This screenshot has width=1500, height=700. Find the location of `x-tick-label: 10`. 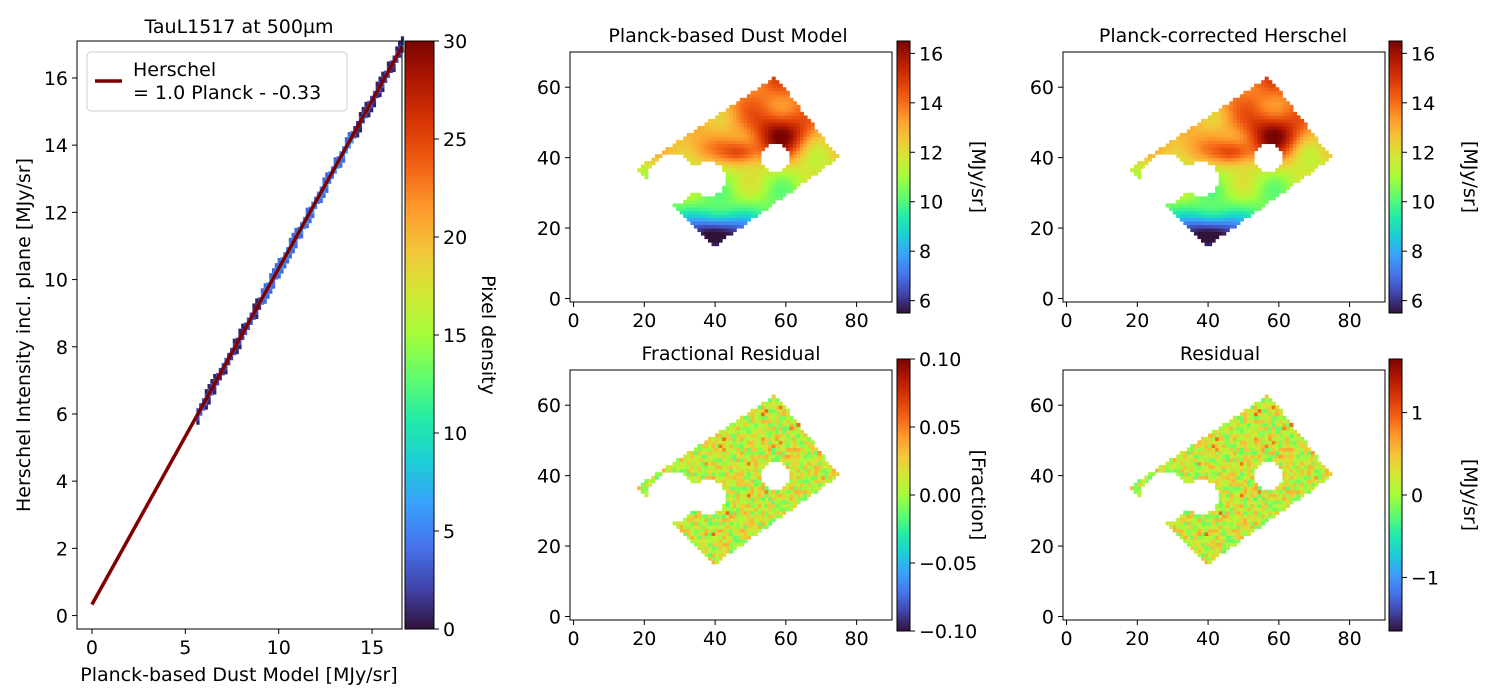

x-tick-label: 10 is located at coordinates (279, 648).